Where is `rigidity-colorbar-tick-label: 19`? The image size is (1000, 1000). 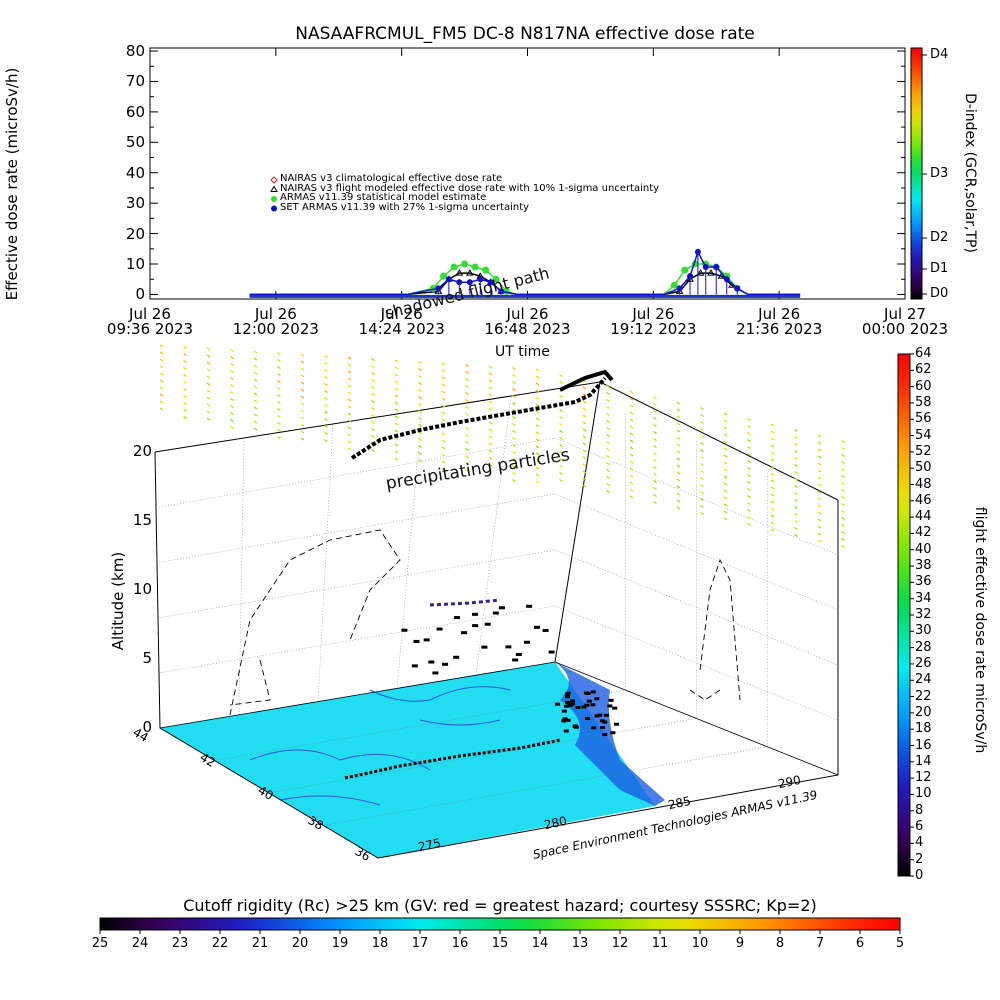 rigidity-colorbar-tick-label: 19 is located at coordinates (340, 943).